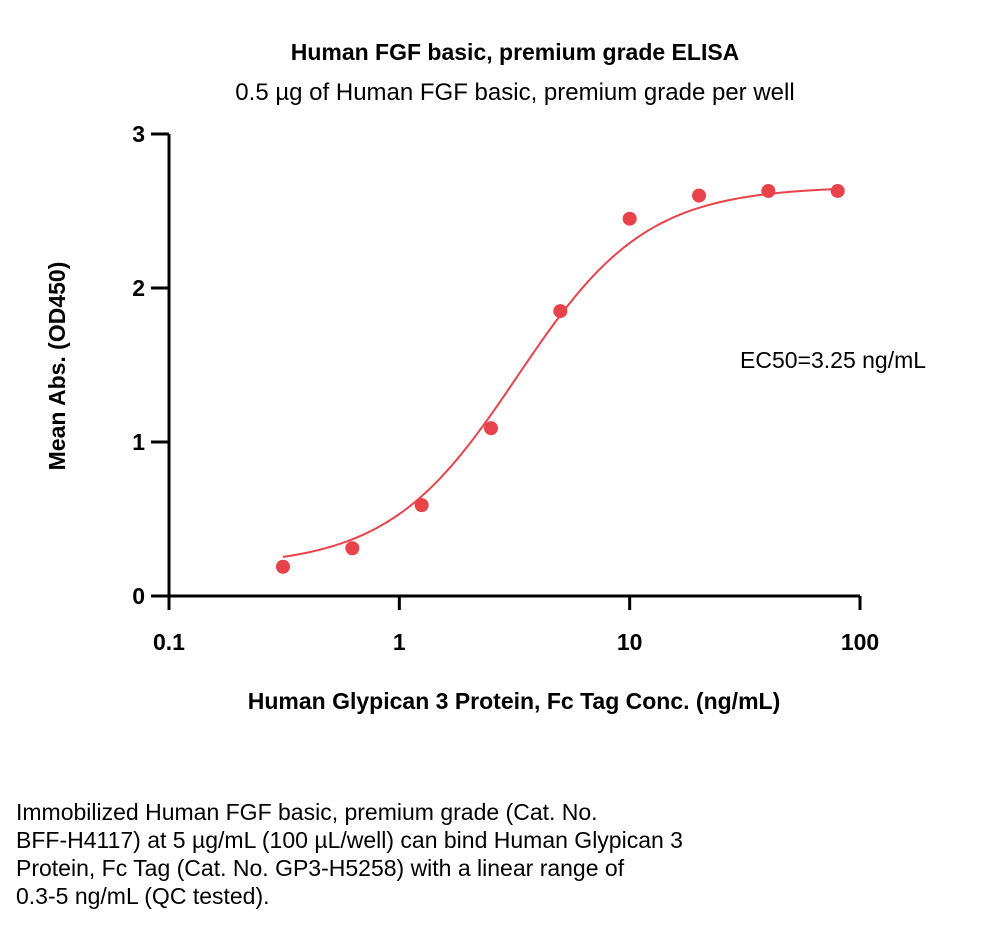  What do you see at coordinates (138, 442) in the screenshot?
I see `y-tick-label: 1` at bounding box center [138, 442].